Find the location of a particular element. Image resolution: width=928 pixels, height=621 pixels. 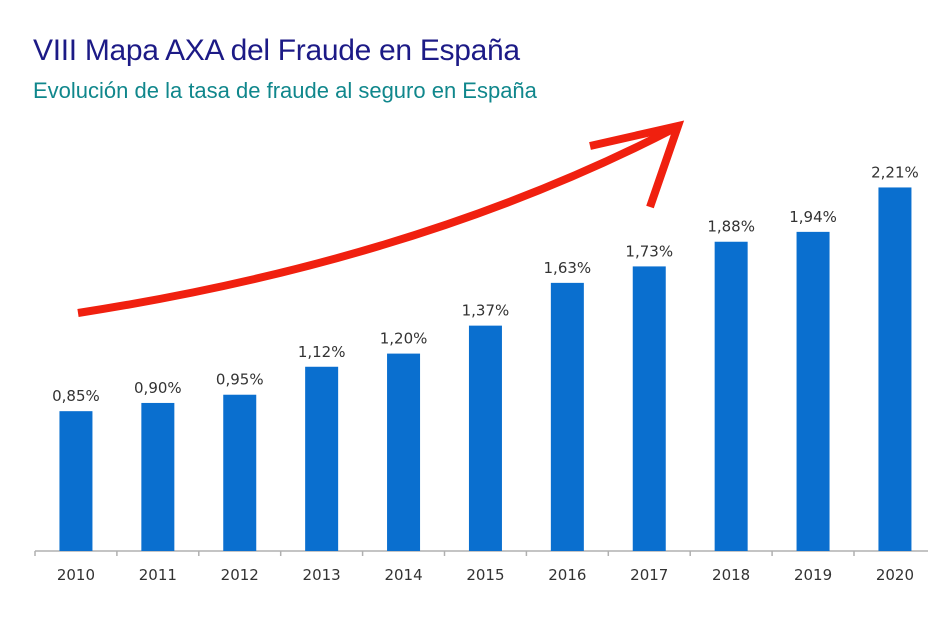

x-tick-label-2020: 2020 is located at coordinates (895, 575).